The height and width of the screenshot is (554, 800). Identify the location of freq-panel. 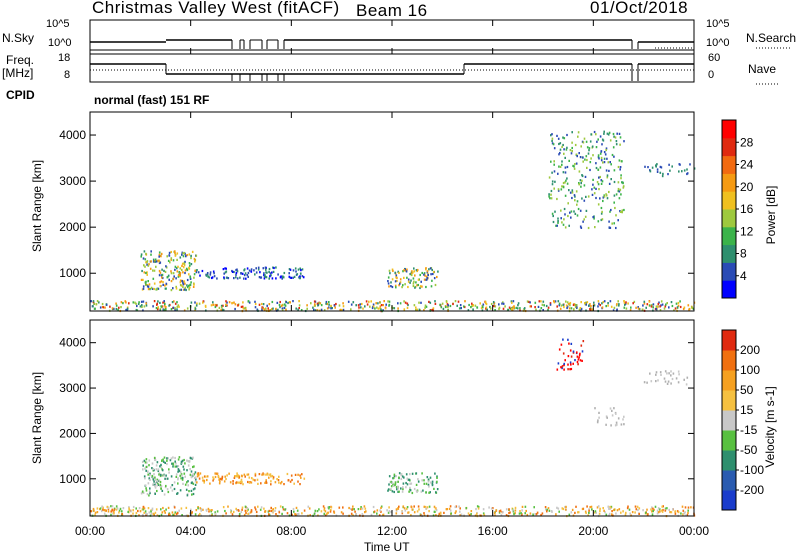
(392, 68).